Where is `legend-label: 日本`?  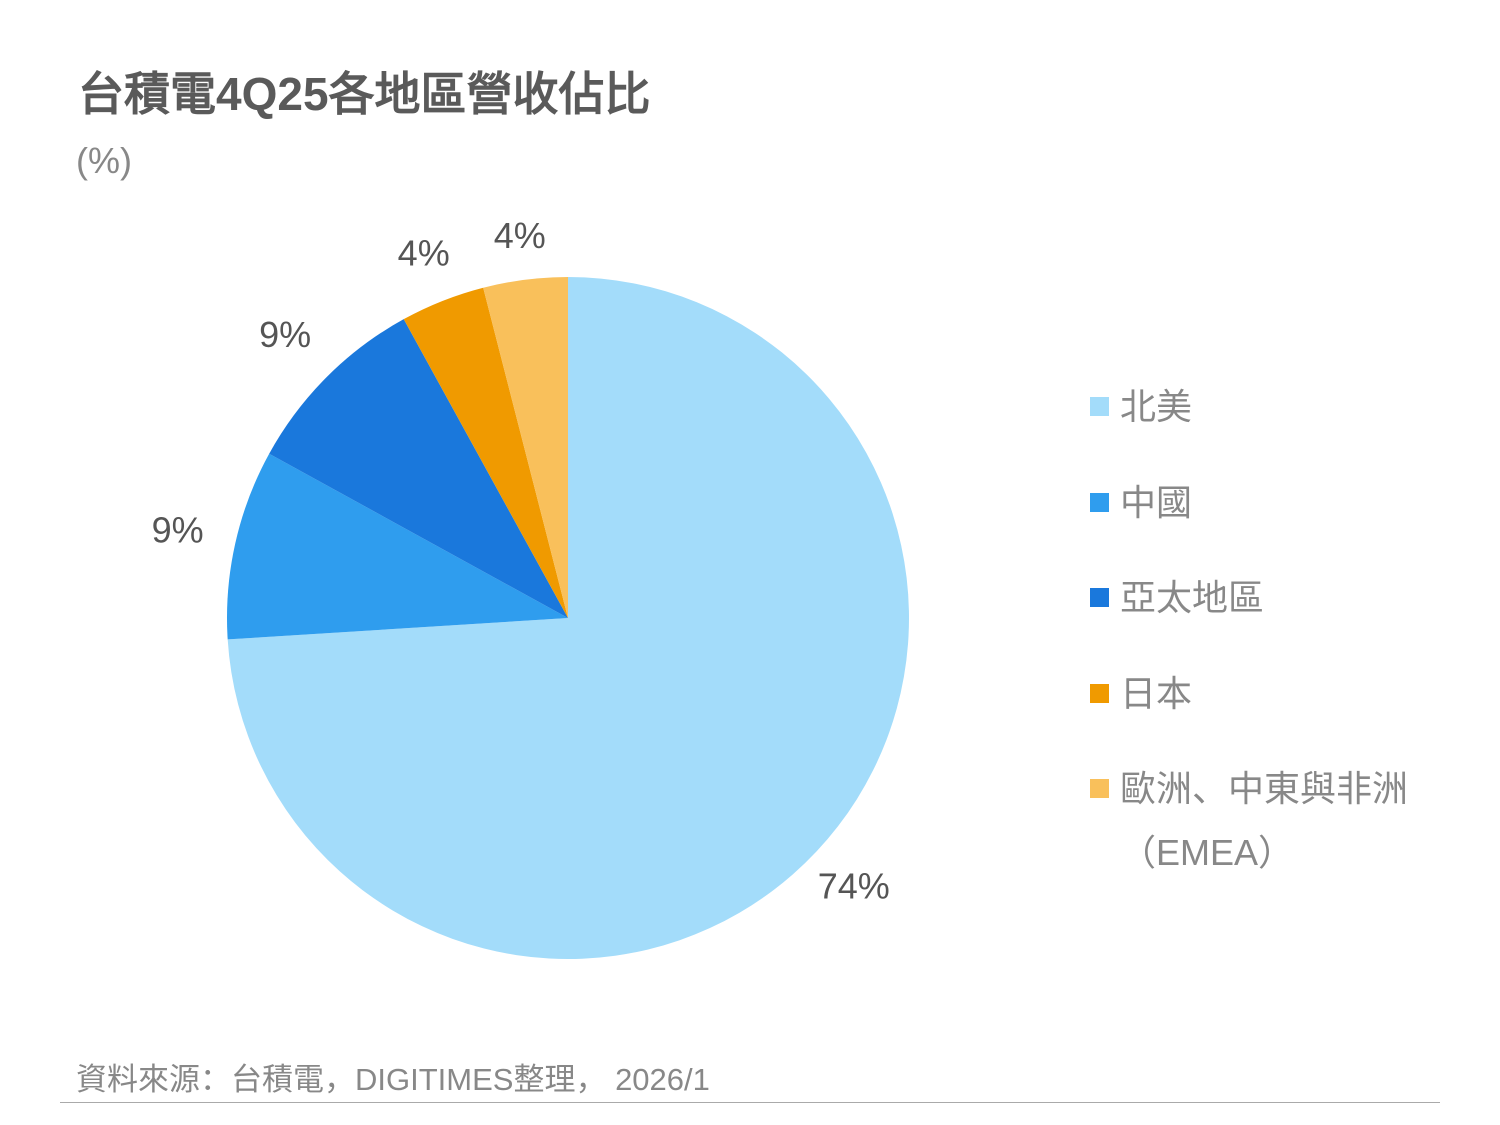 legend-label: 日本 is located at coordinates (1156, 693).